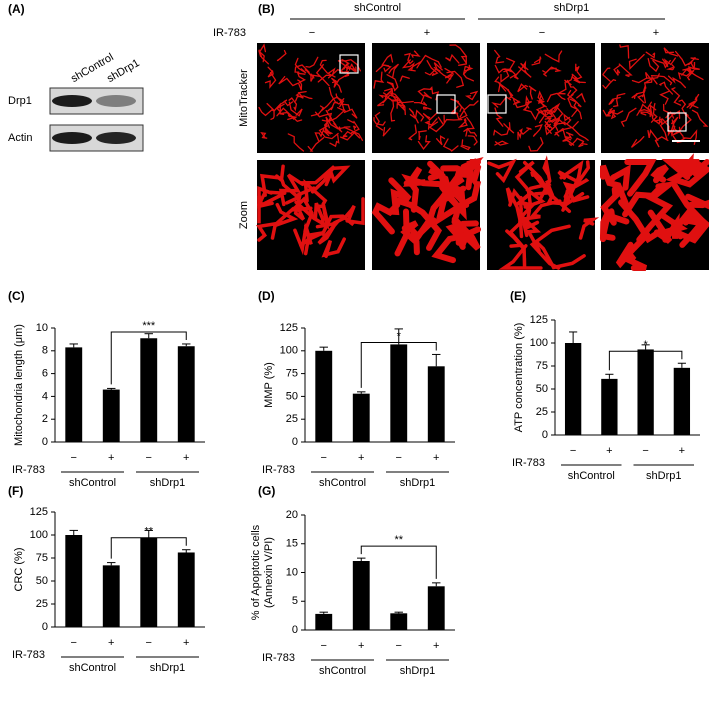 This screenshot has height=706, width=709. Describe the element at coordinates (45, 351) in the screenshot. I see `y-tick-label: 8` at that location.